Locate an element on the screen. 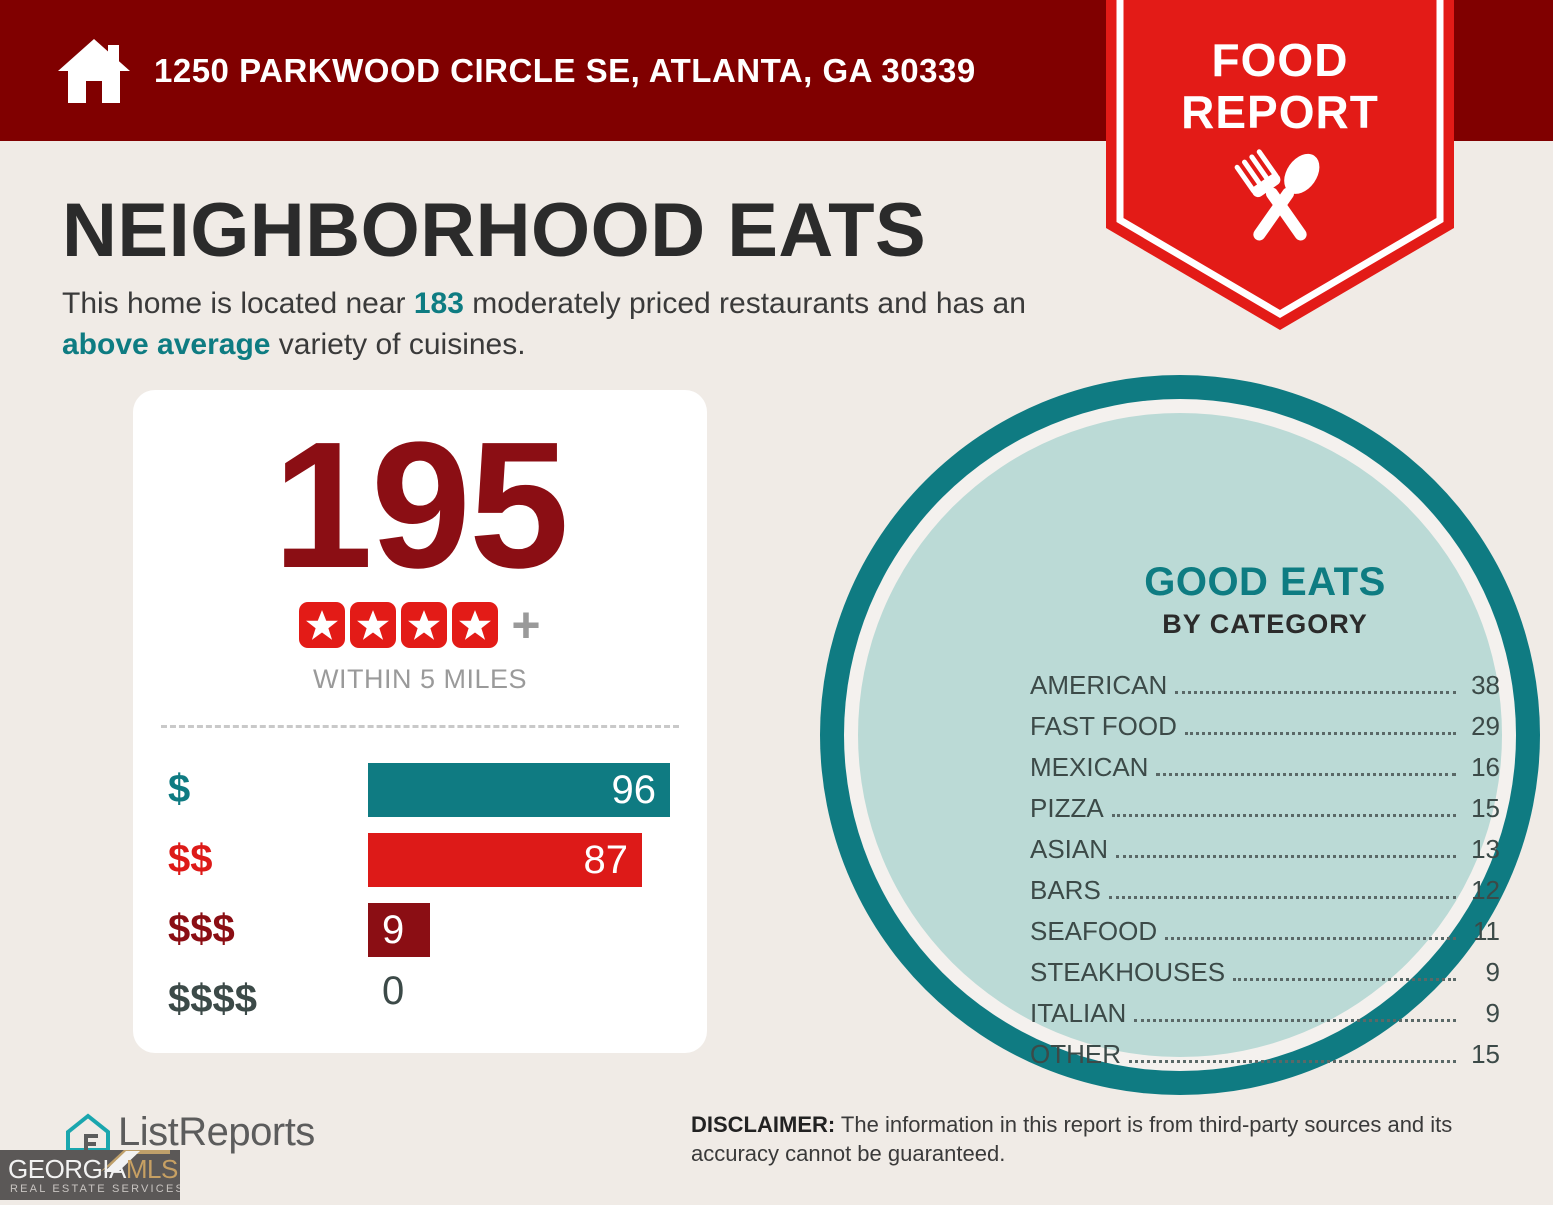 Image resolution: width=1553 pixels, height=1205 pixels. category-value: 11 is located at coordinates (1486, 931).